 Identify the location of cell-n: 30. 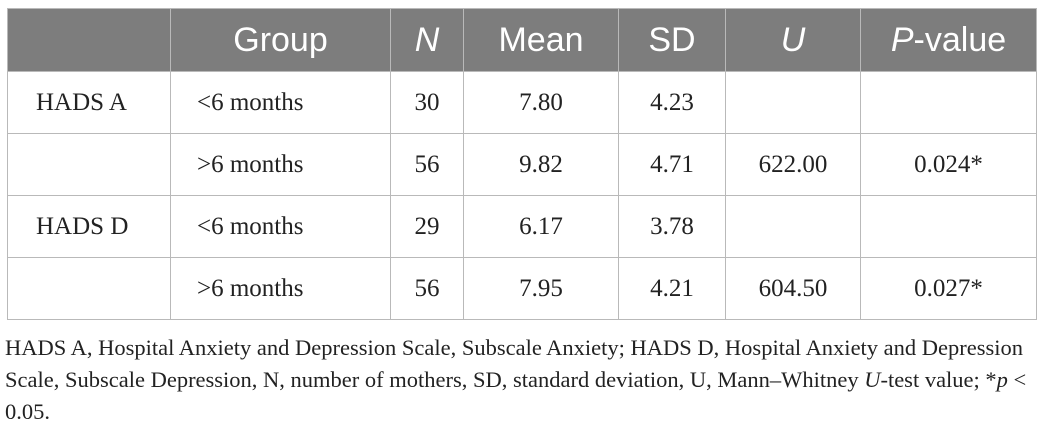
(427, 102).